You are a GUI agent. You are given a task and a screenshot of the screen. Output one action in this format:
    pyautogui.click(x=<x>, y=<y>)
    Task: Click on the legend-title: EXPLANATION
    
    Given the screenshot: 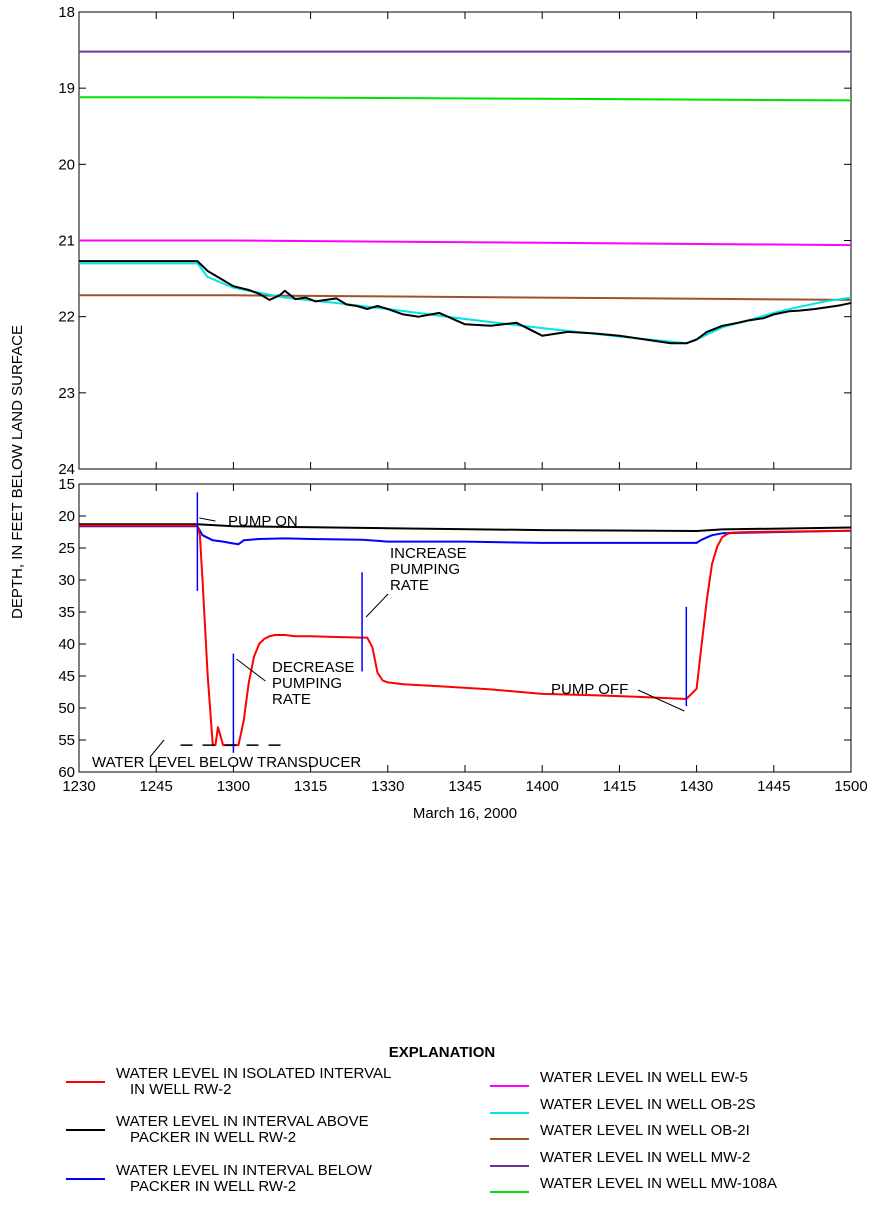 What is the action you would take?
    pyautogui.click(x=442, y=1052)
    